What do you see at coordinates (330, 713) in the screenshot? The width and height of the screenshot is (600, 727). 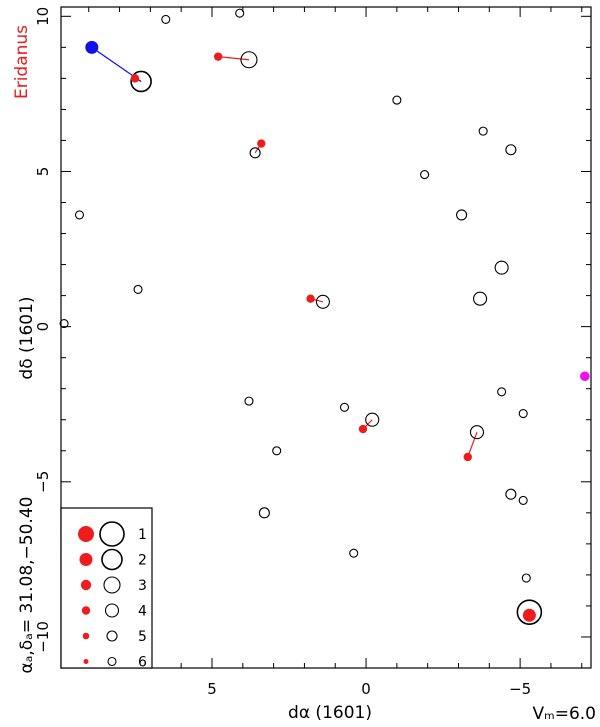 I see `x-axis-title: dα (1601)` at bounding box center [330, 713].